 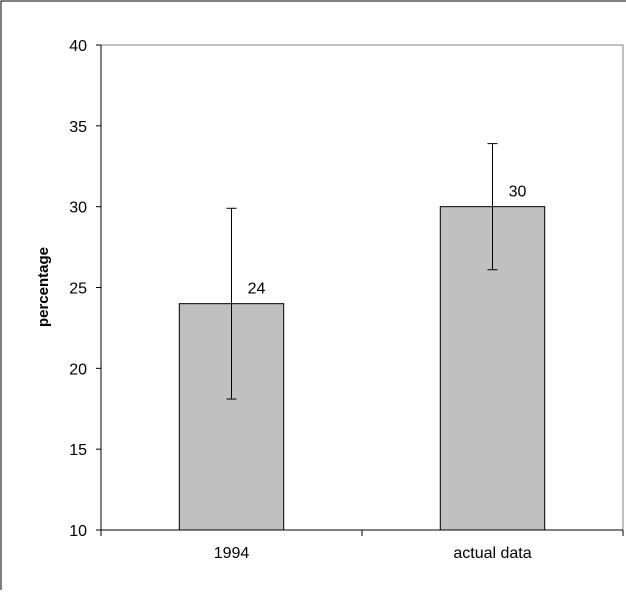 What do you see at coordinates (78, 46) in the screenshot?
I see `y-tick-label: 40` at bounding box center [78, 46].